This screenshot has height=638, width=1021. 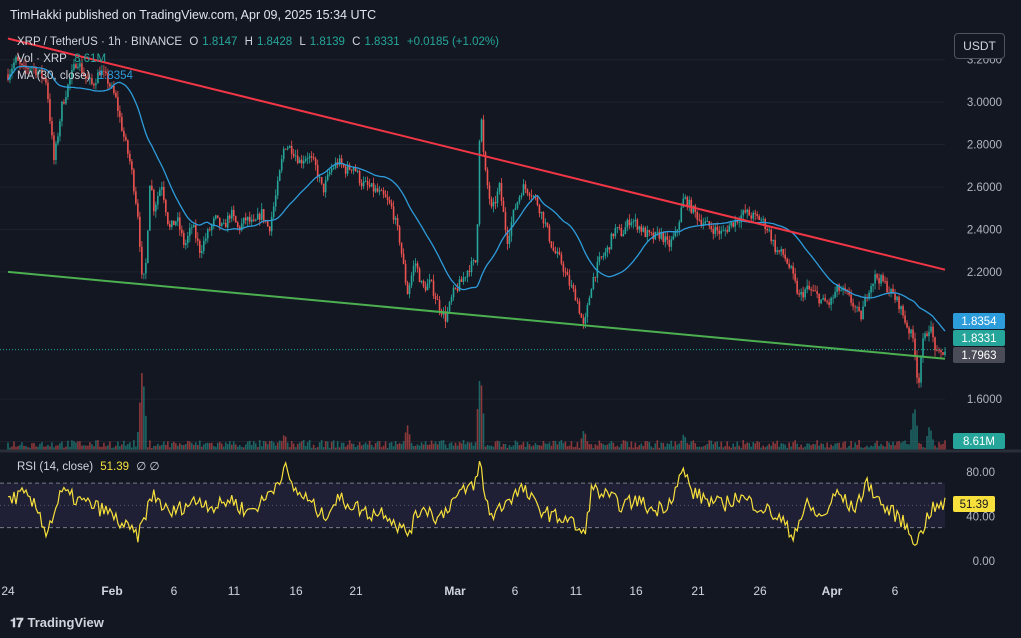 I want to click on price-label-text: 1.7963, so click(x=978, y=356).